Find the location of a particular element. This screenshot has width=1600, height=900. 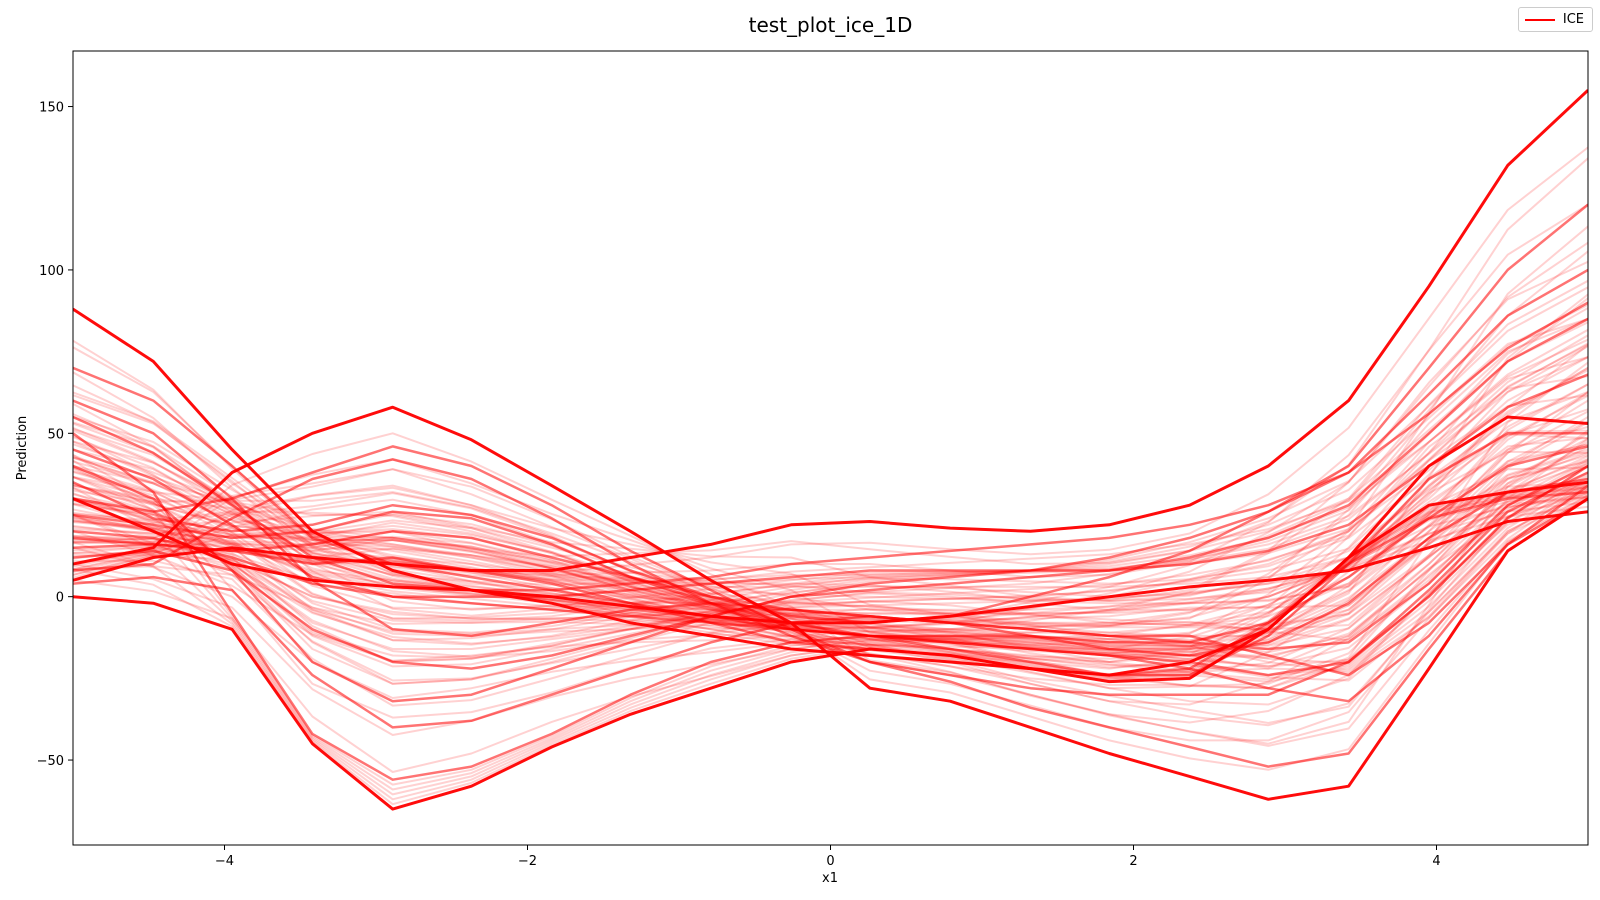

x-tick-label: 4 is located at coordinates (1436, 861).